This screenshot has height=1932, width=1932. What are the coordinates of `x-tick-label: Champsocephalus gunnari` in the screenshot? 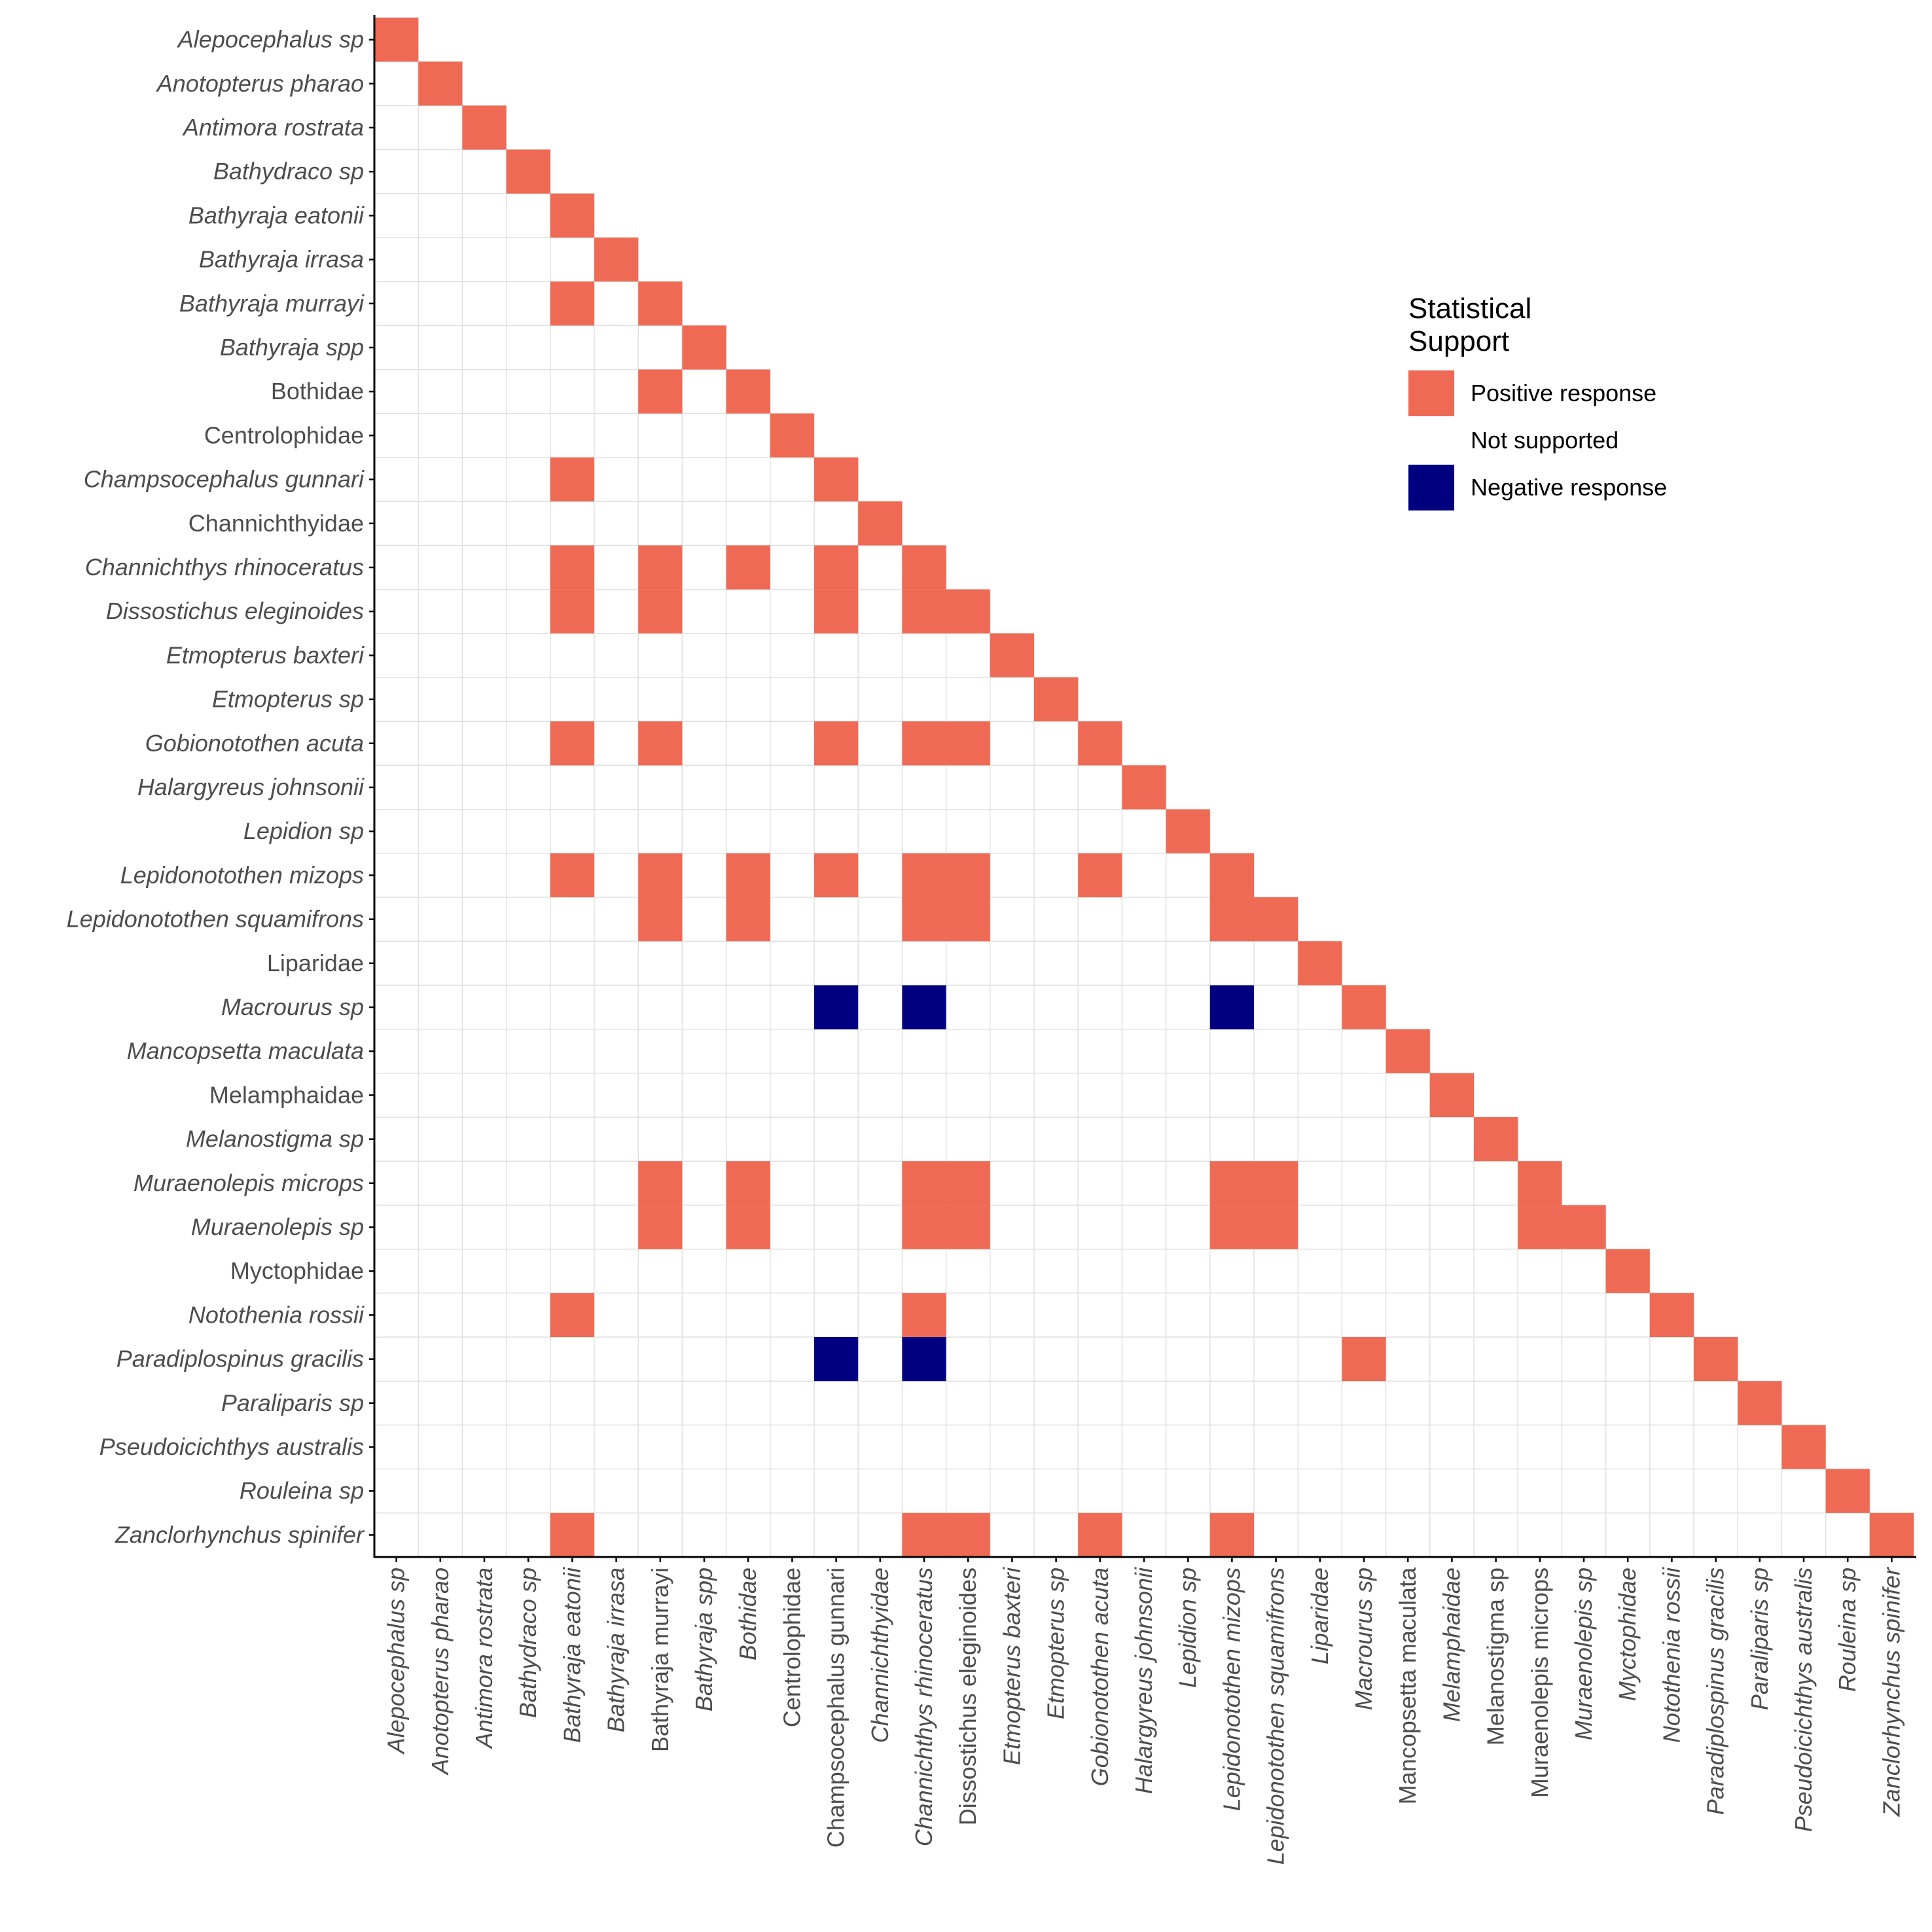 It's located at (836, 1707).